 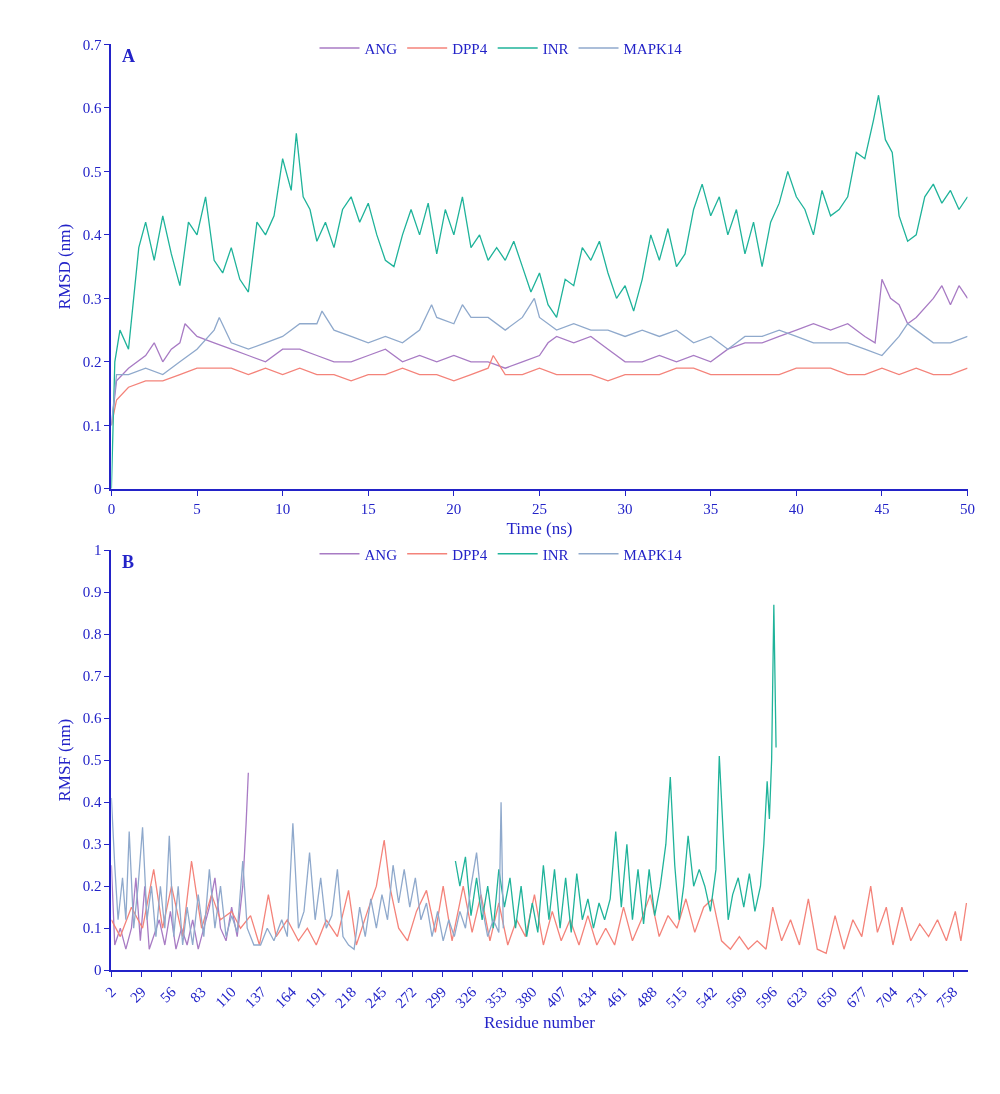 I want to click on y-tick-label: 1, so click(x=97, y=550).